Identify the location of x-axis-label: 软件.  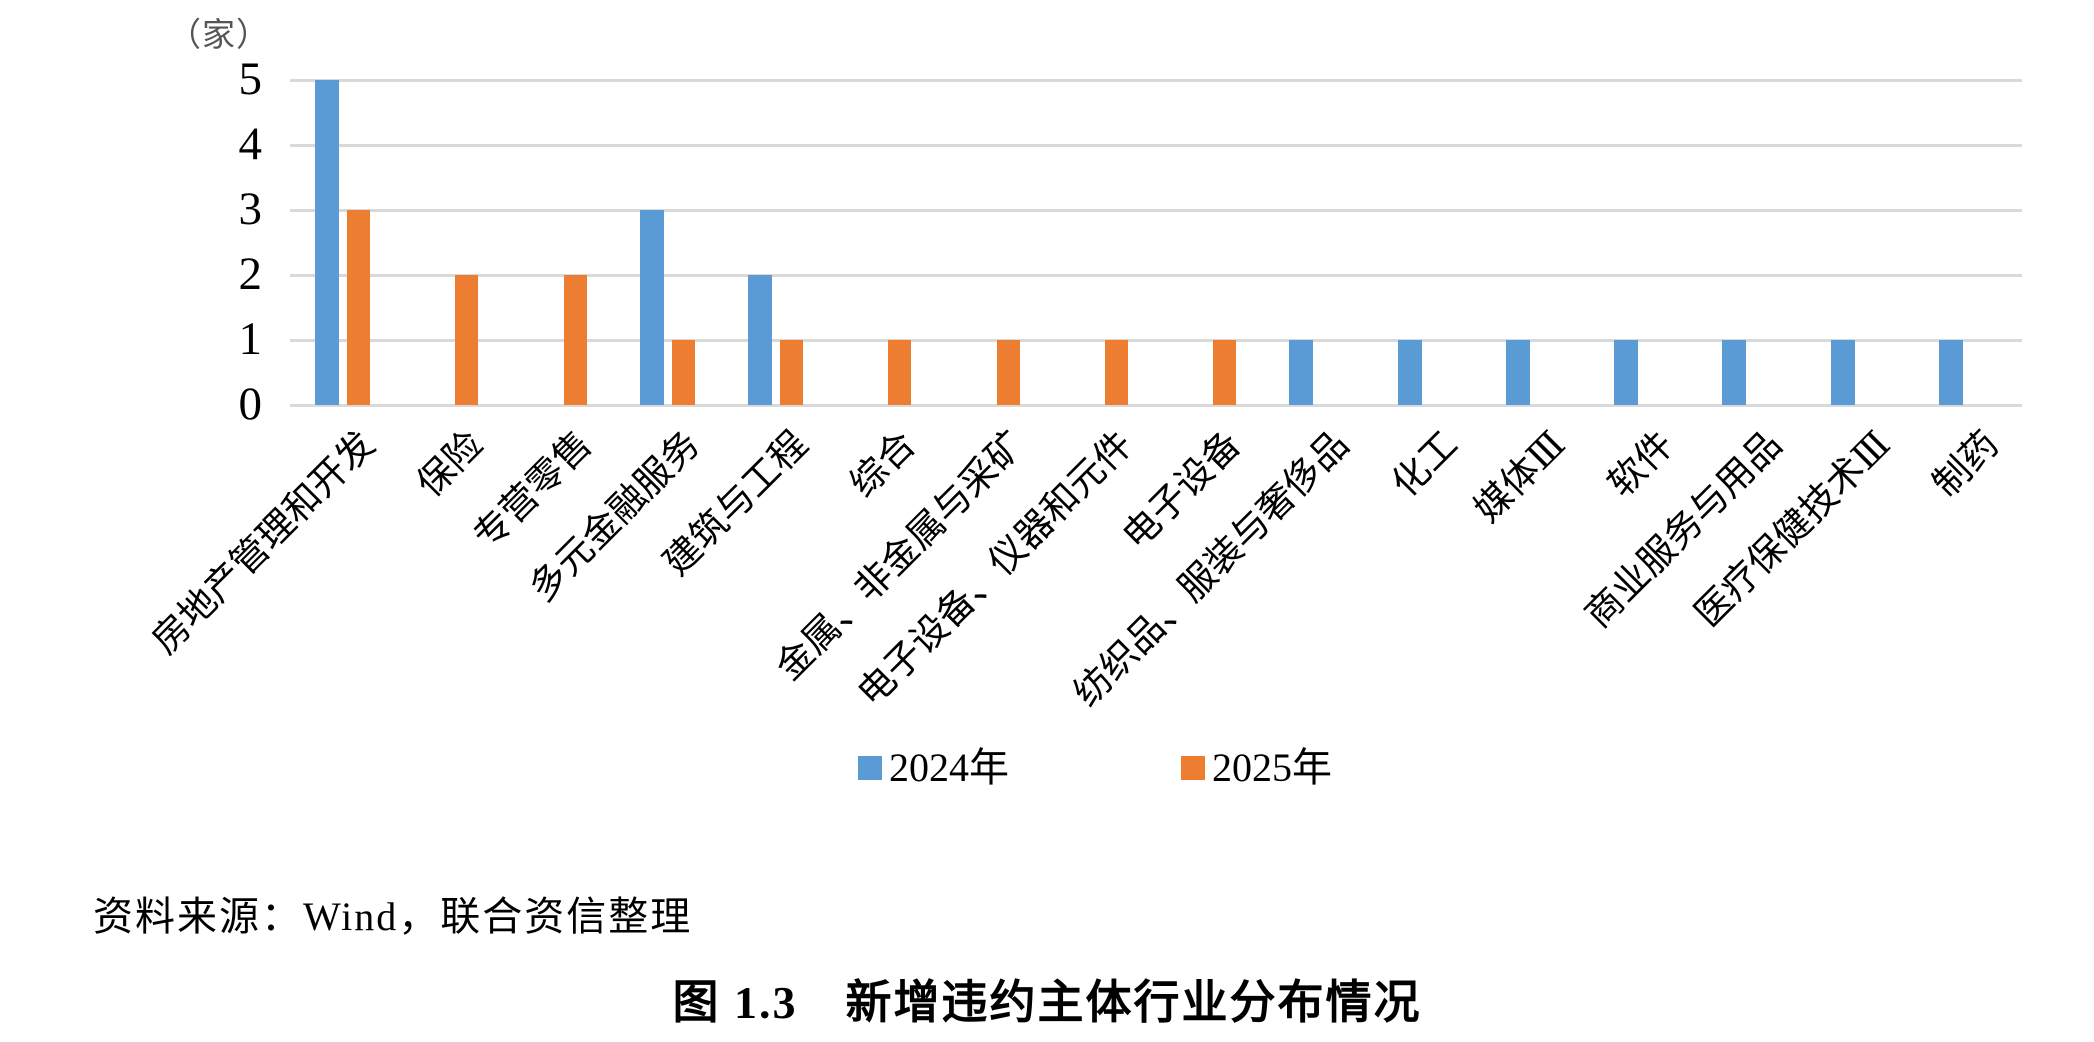
(1641, 465).